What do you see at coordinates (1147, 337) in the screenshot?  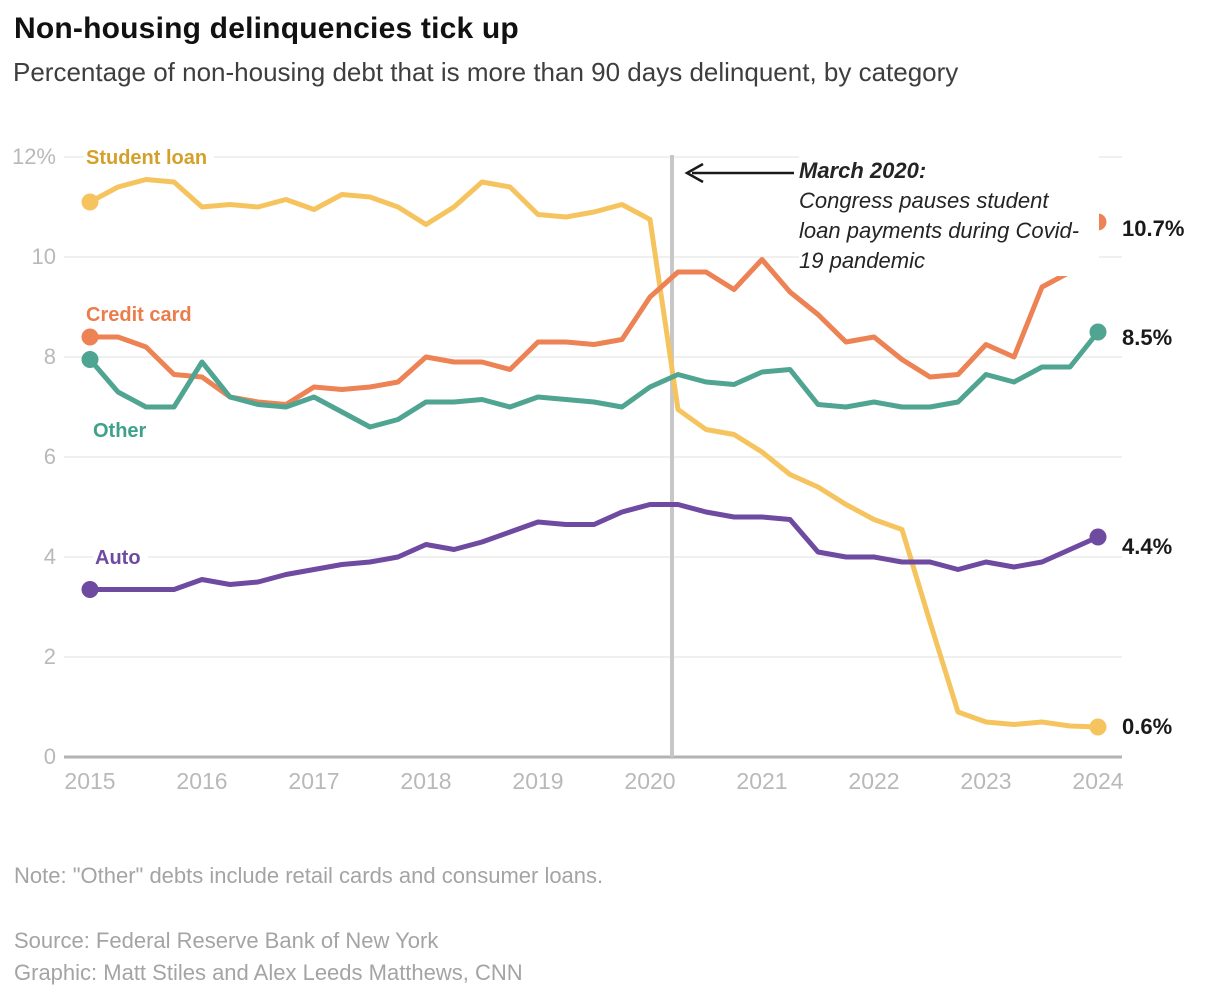 I see `end-label-other: 8.5%` at bounding box center [1147, 337].